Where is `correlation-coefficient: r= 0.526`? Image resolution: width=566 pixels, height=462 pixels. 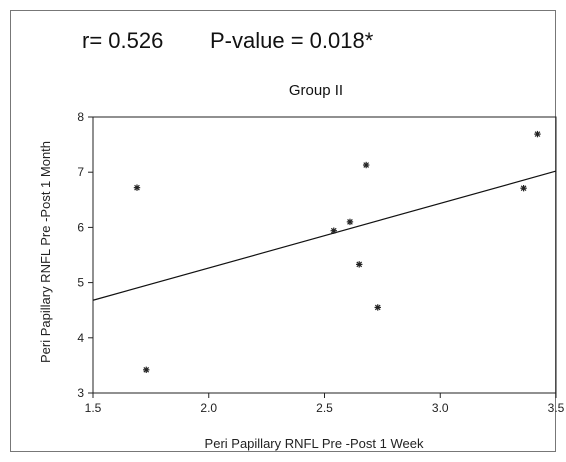 correlation-coefficient: r= 0.526 is located at coordinates (123, 40).